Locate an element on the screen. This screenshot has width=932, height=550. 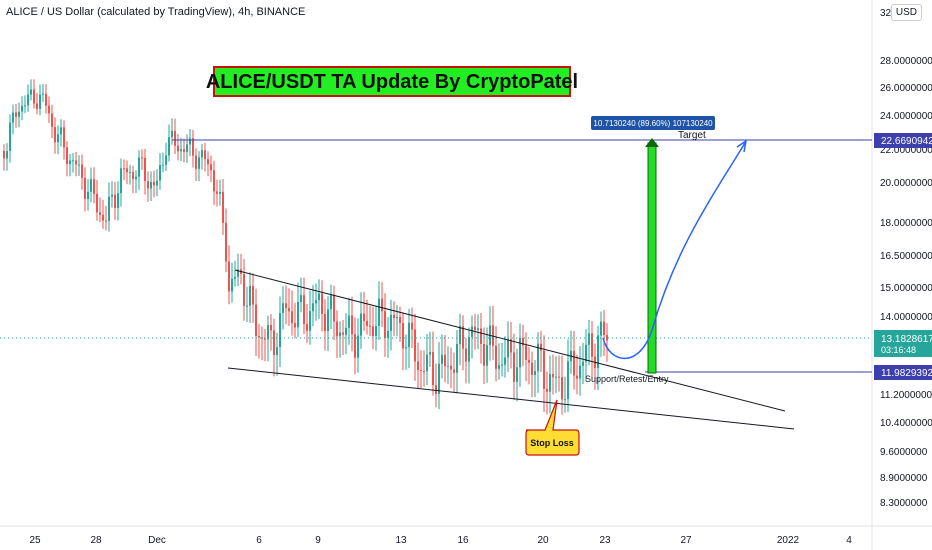
x-tick-label: 2022 is located at coordinates (788, 540).